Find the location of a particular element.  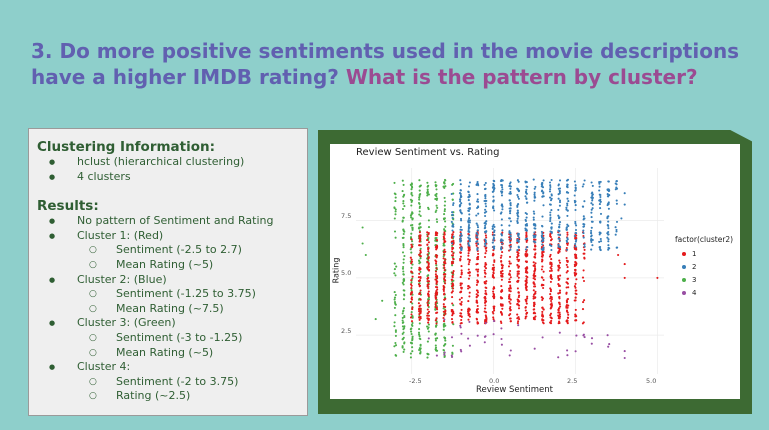

info-item-count: 4 clusters is located at coordinates (168, 177).